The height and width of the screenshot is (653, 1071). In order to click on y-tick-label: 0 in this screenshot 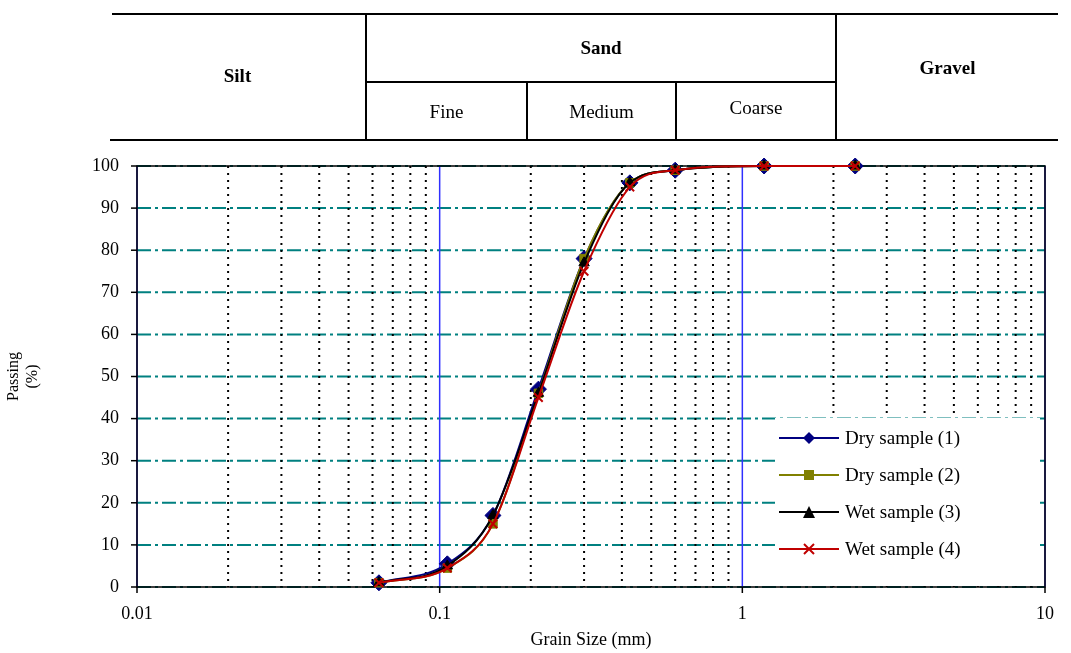, I will do `click(114, 585)`.